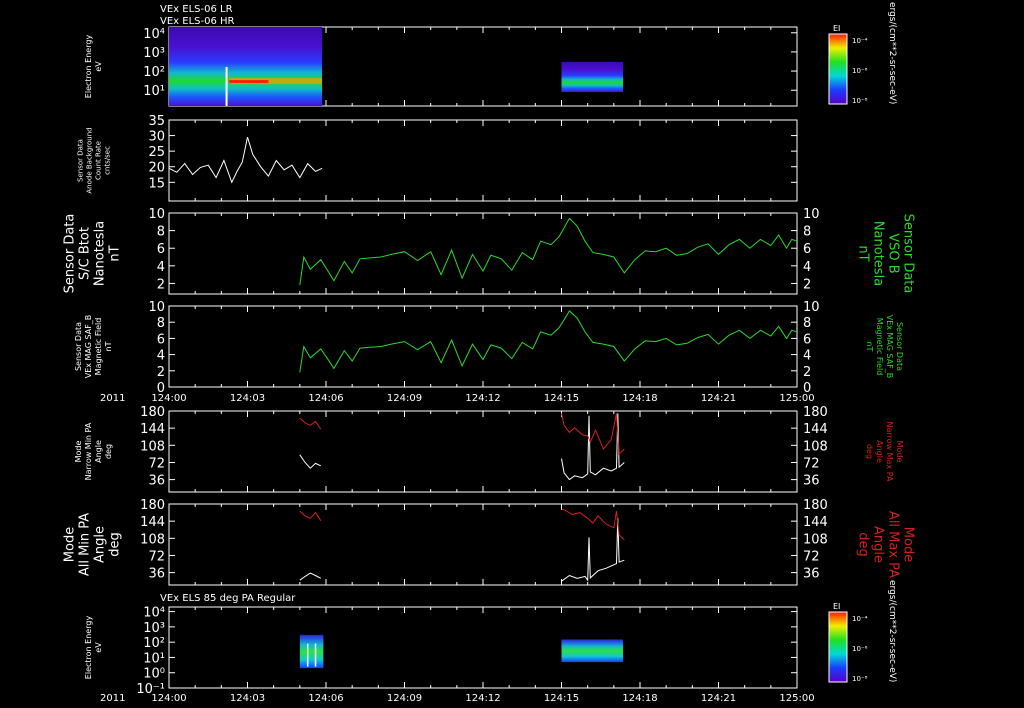  What do you see at coordinates (908, 544) in the screenshot?
I see `y-axis-label-right: Mode` at bounding box center [908, 544].